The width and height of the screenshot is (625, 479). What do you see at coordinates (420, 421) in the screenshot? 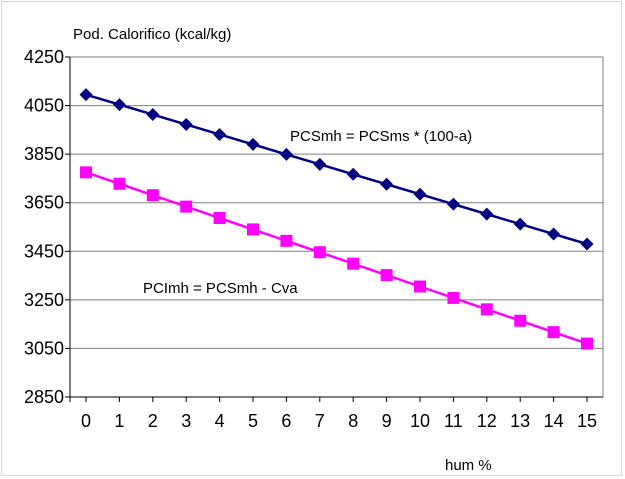
I see `x-tick-label: 10` at bounding box center [420, 421].